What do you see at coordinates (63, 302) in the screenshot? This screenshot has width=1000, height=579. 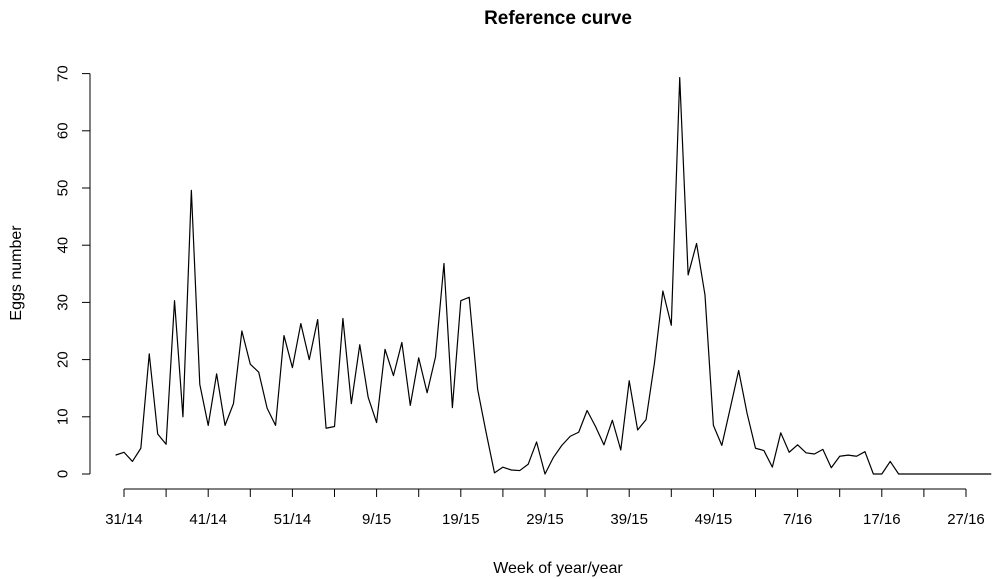 I see `y-tick-label: 30` at bounding box center [63, 302].